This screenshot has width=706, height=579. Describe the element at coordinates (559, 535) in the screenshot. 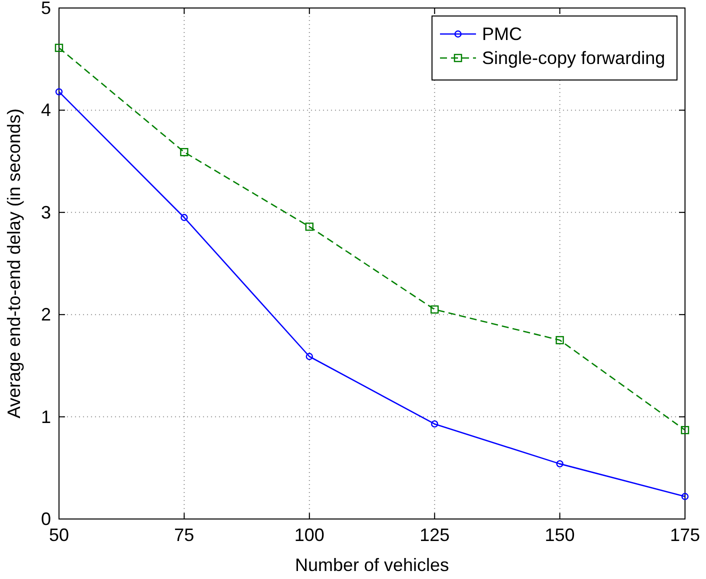

I see `x-tick-label: 150` at that location.